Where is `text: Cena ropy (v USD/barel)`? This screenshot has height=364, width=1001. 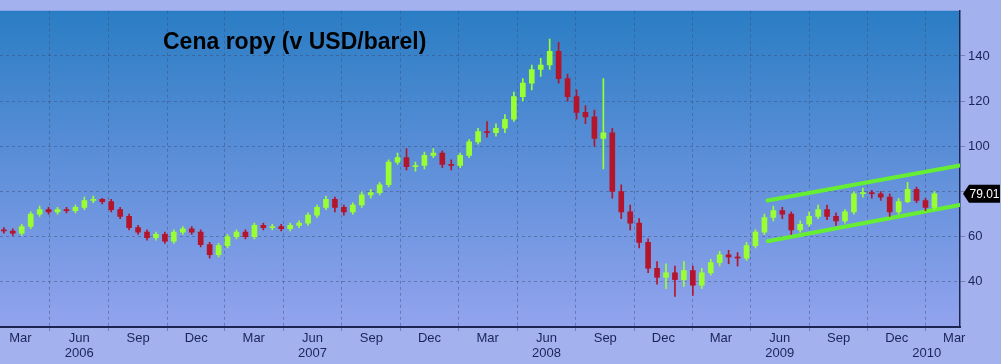 text: Cena ropy (v USD/barel) is located at coordinates (295, 41).